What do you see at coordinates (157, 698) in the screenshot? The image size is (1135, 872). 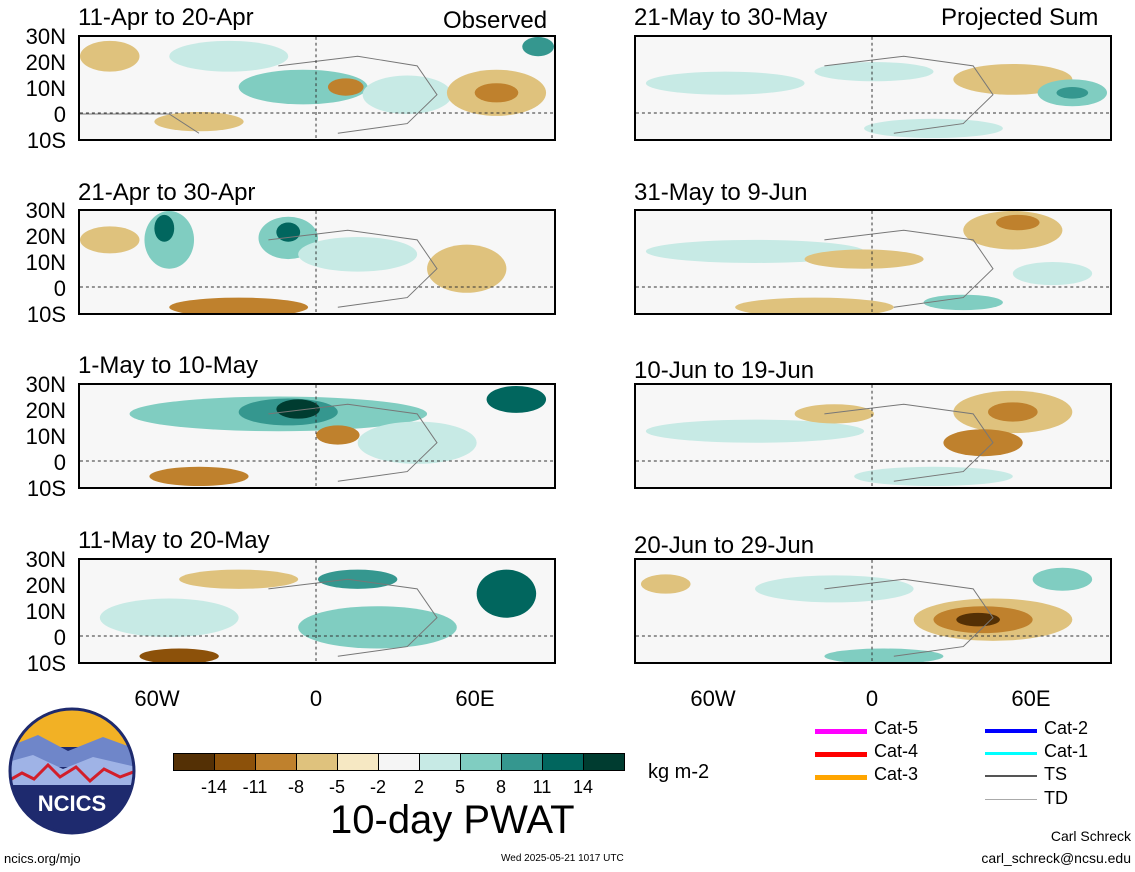 I see `lon-label-60w-left: 60W` at bounding box center [157, 698].